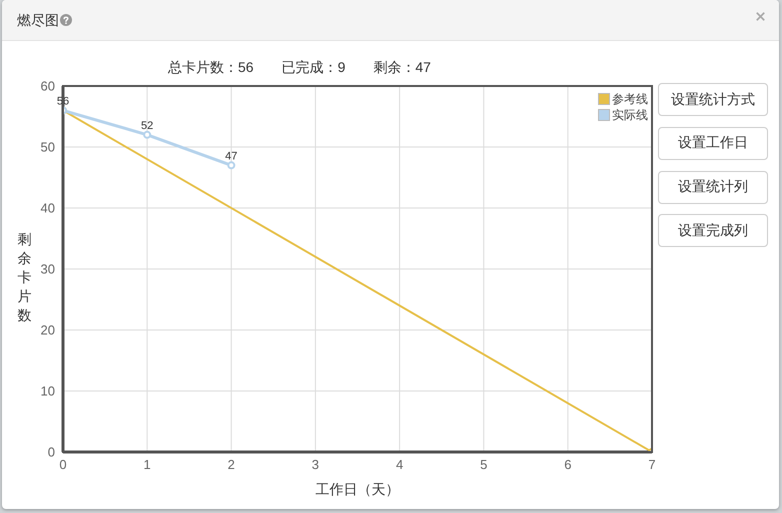  I want to click on legend-label: 参考线, so click(630, 99).